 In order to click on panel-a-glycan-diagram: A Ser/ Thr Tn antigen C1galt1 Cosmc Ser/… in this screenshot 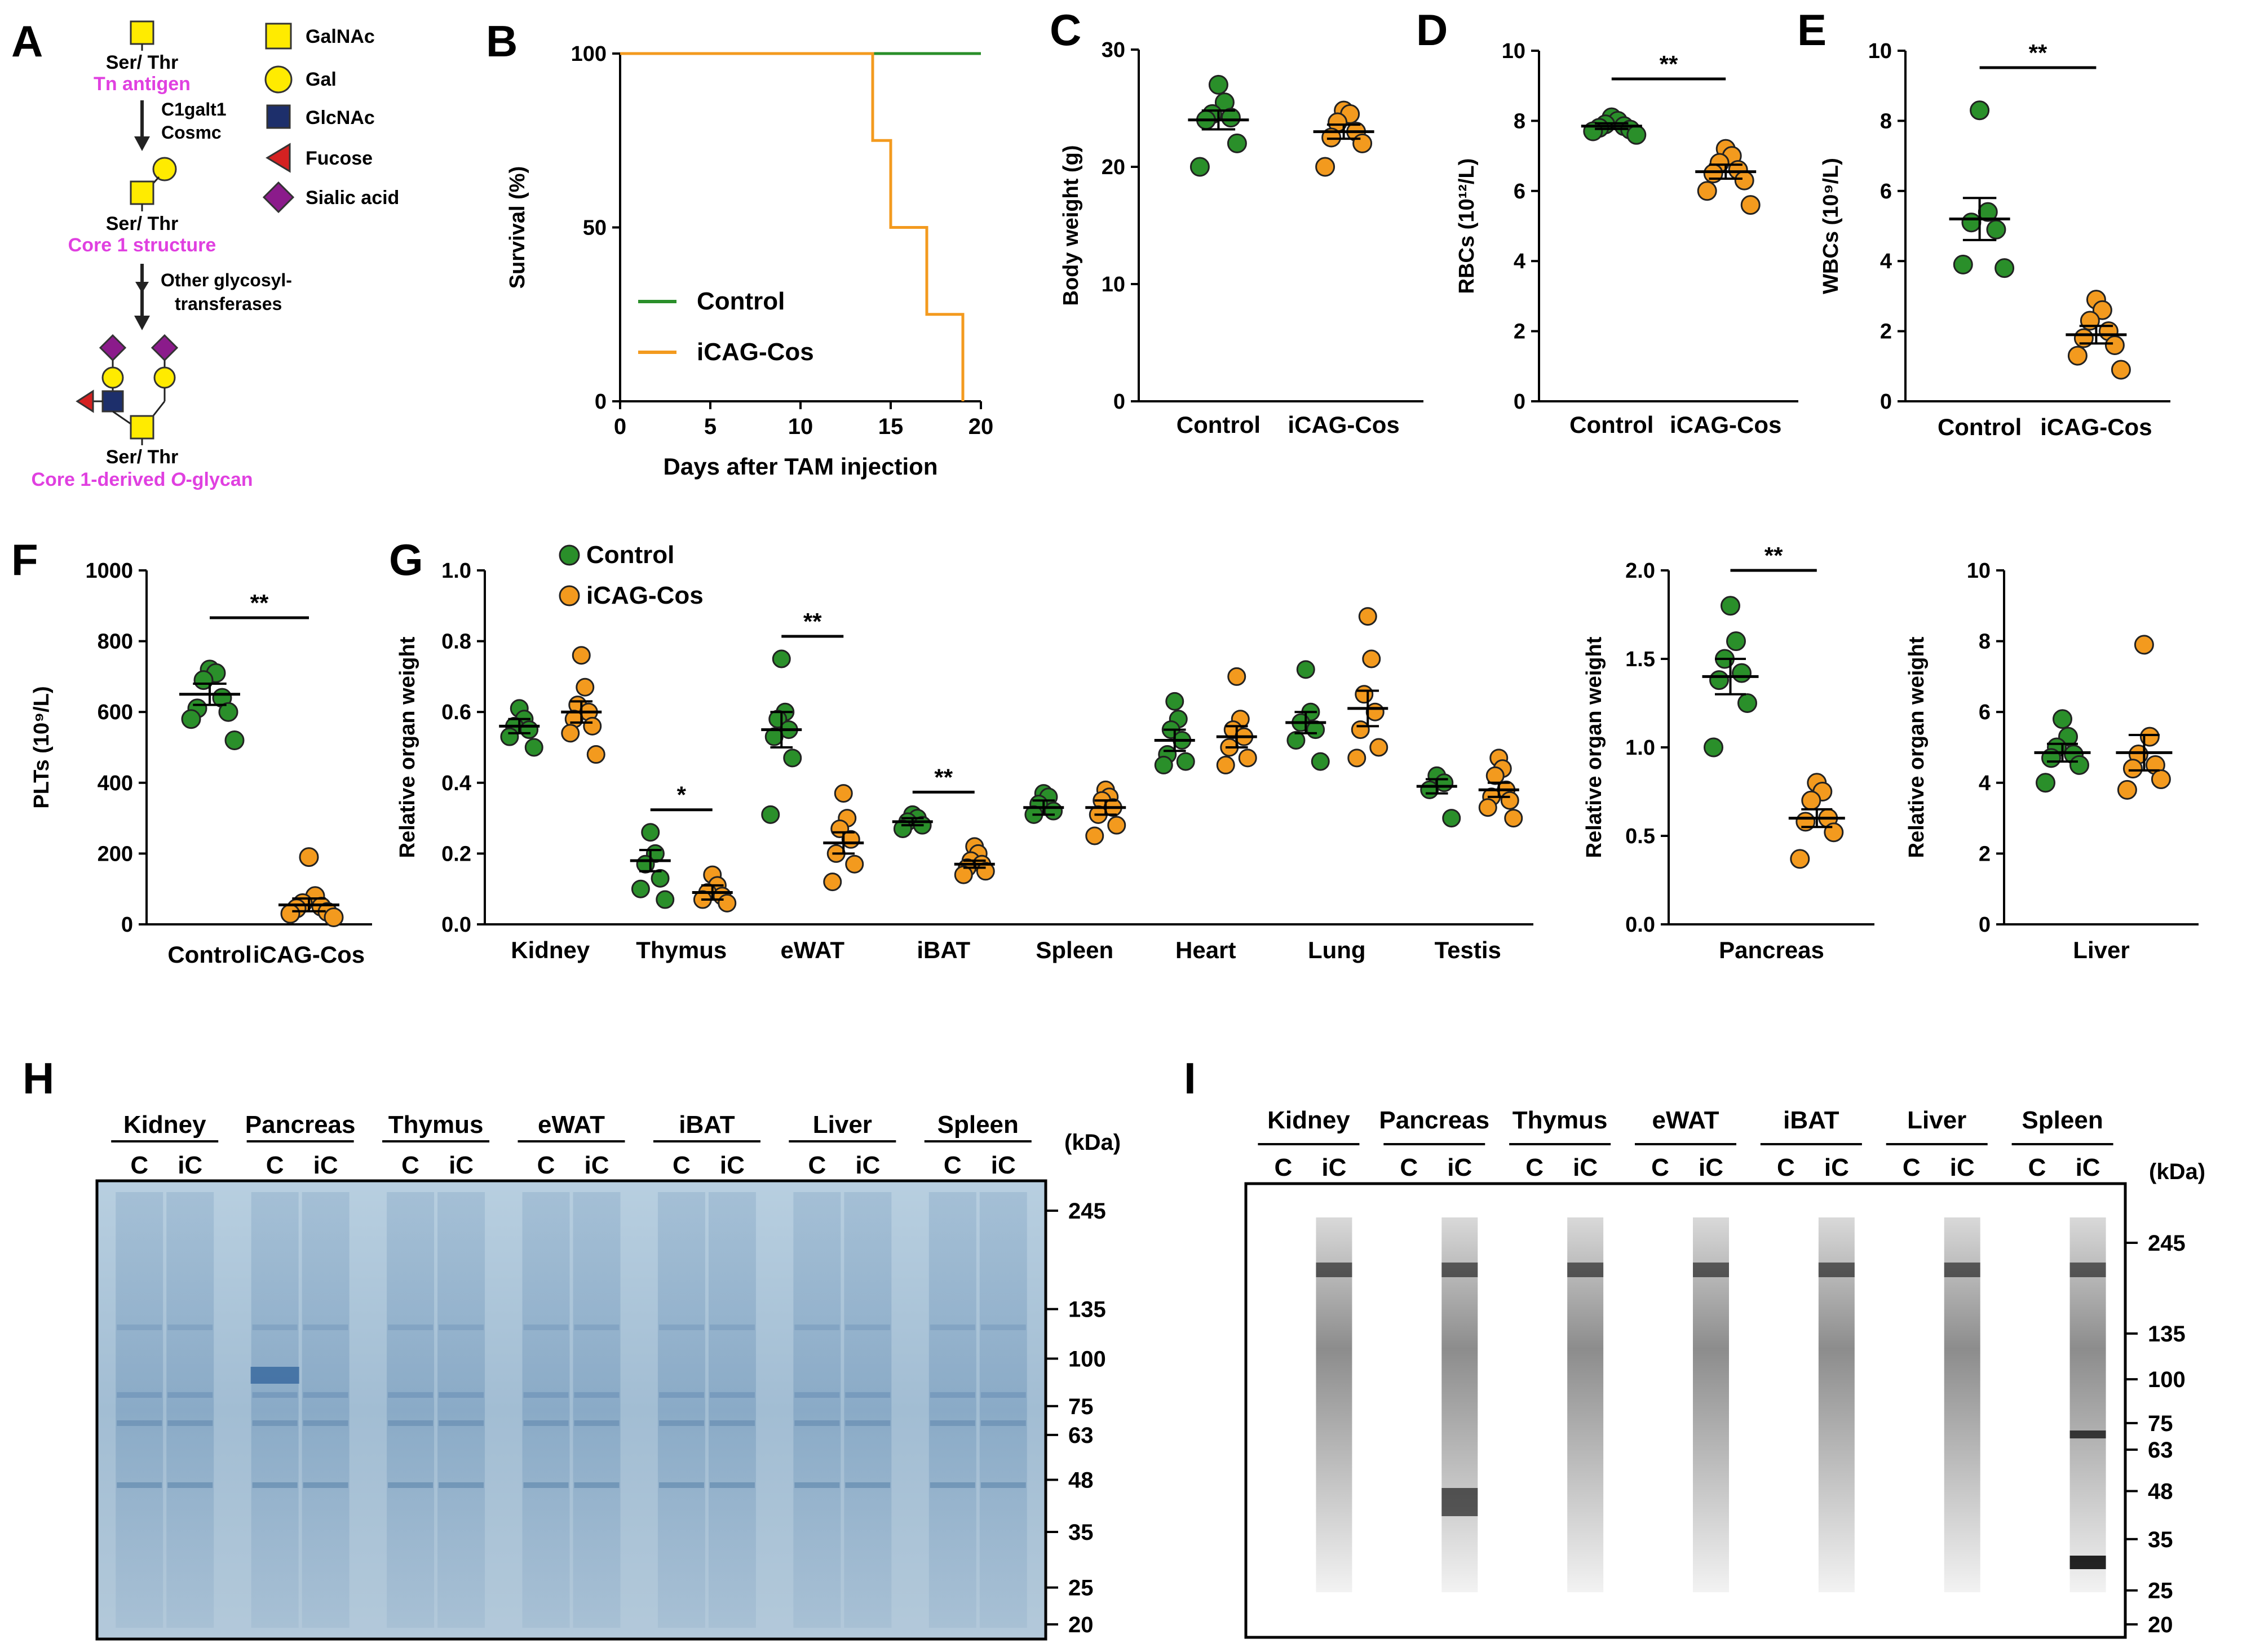, I will do `click(205, 253)`.